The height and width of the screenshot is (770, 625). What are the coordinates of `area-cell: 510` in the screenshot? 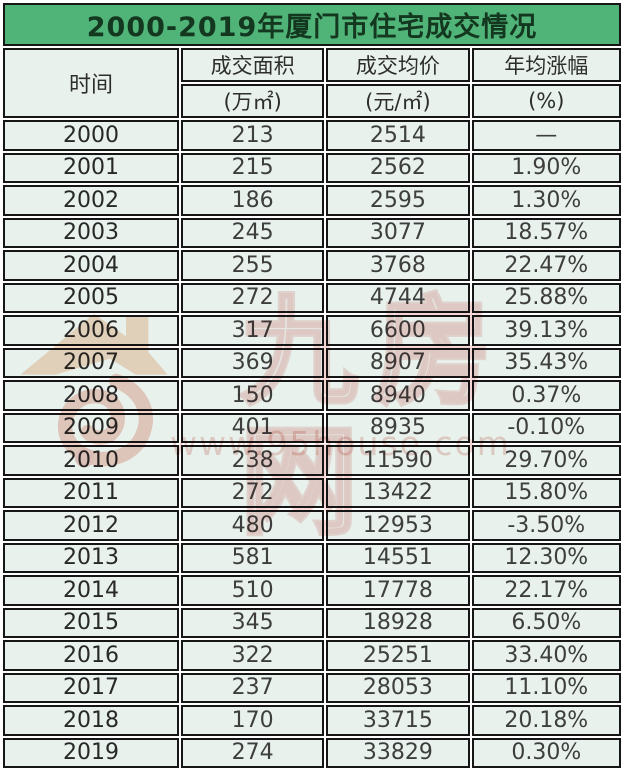 It's located at (253, 590).